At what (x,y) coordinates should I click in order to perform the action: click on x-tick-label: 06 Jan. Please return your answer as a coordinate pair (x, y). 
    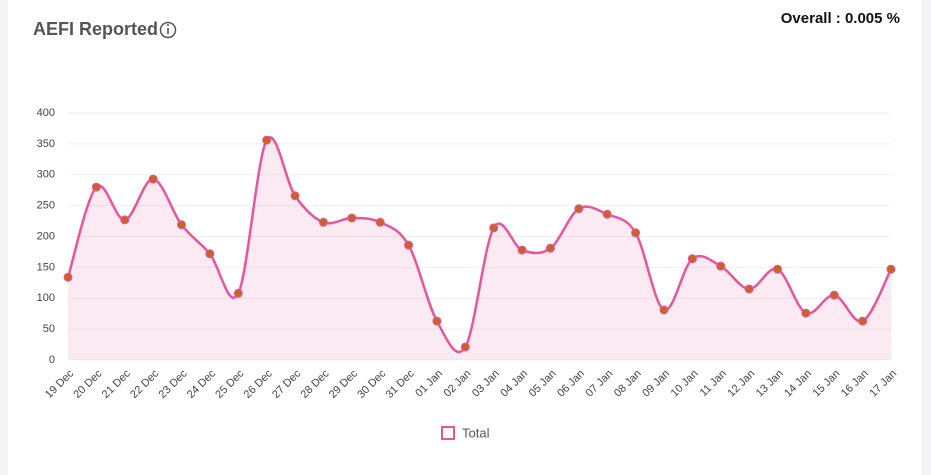
    Looking at the image, I should click on (571, 384).